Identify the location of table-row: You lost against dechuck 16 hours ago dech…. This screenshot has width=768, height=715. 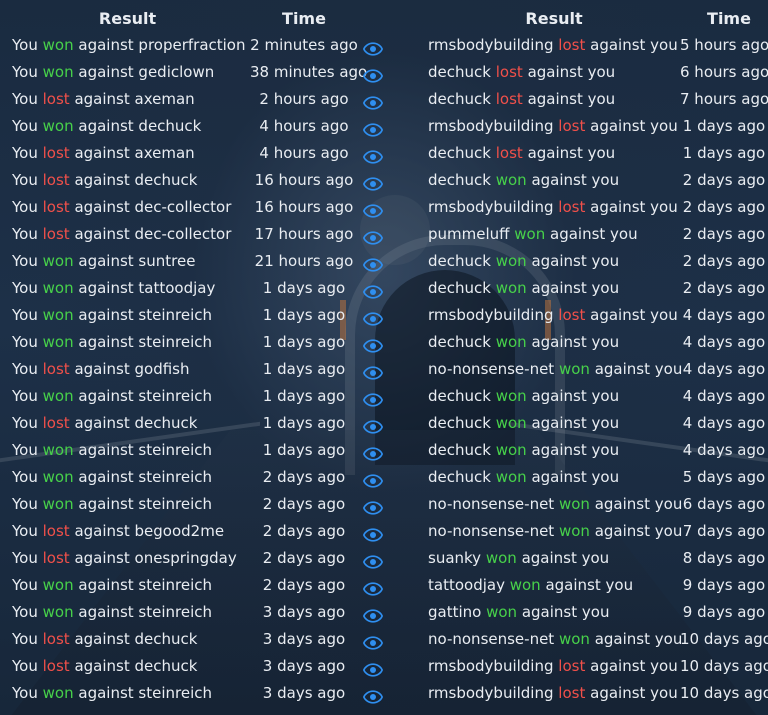
(384, 180).